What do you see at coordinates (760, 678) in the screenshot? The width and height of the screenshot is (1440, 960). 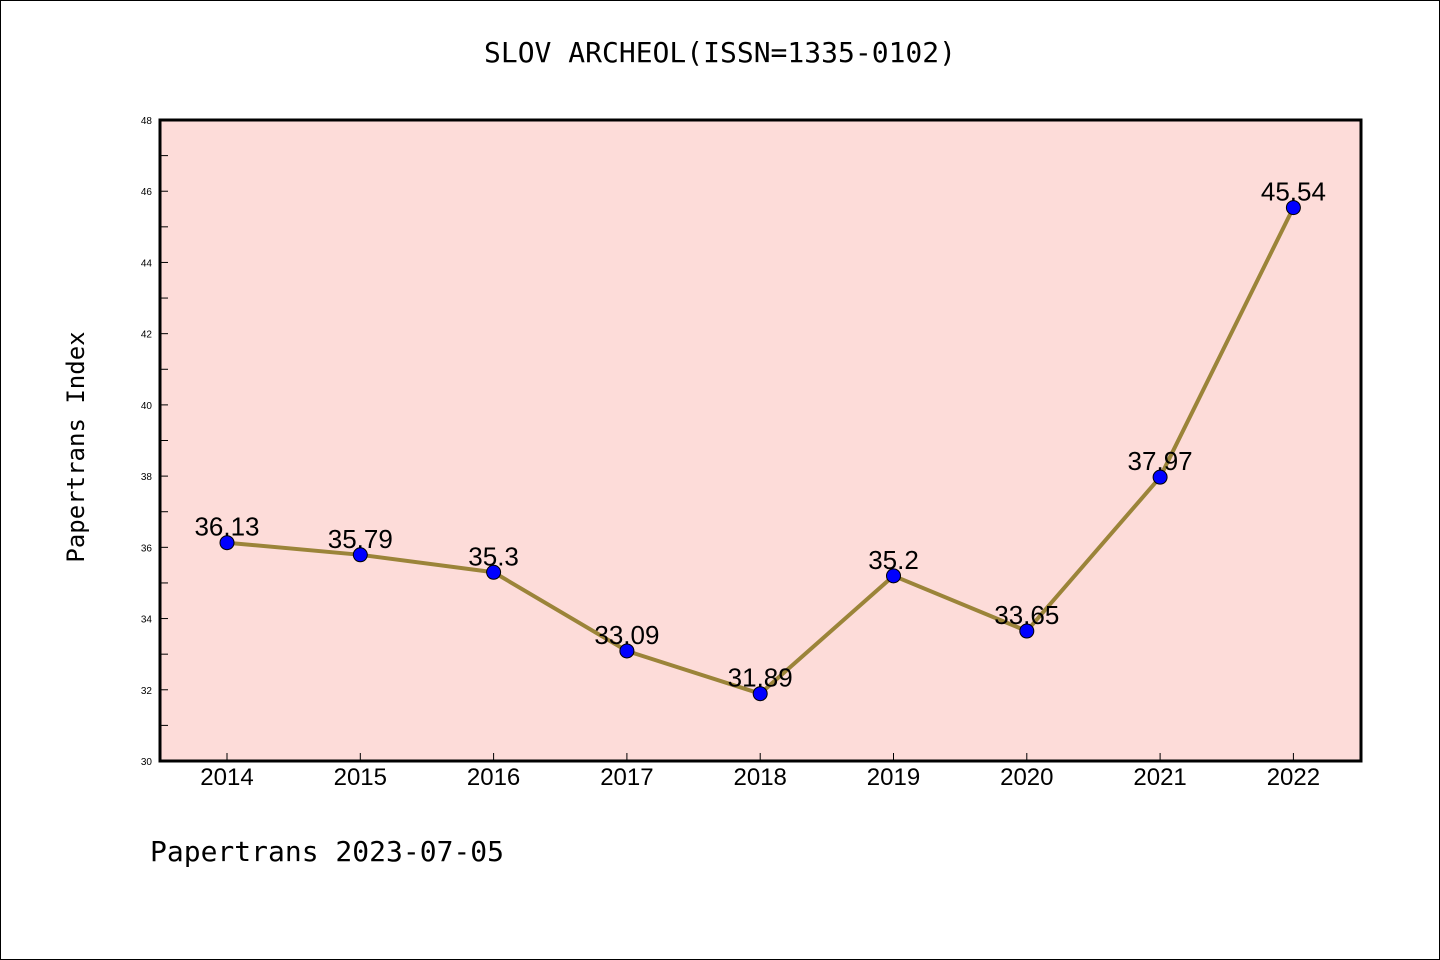 I see `data-label: 31.89` at bounding box center [760, 678].